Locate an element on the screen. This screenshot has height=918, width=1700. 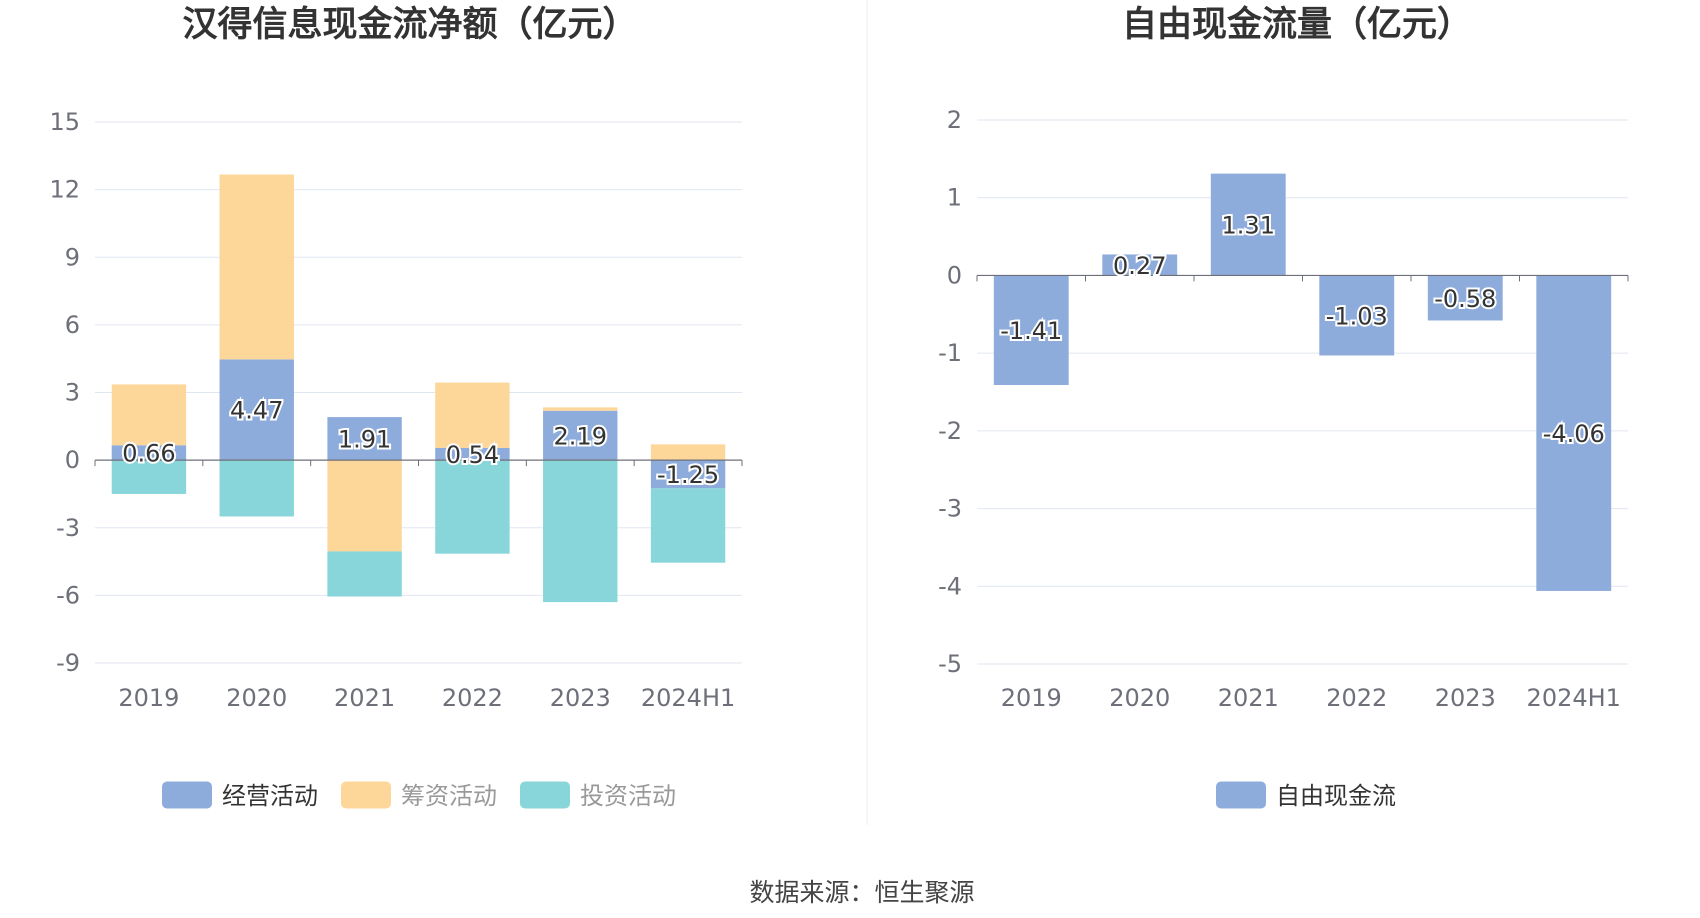
y-tick-label: 12 is located at coordinates (64, 190).